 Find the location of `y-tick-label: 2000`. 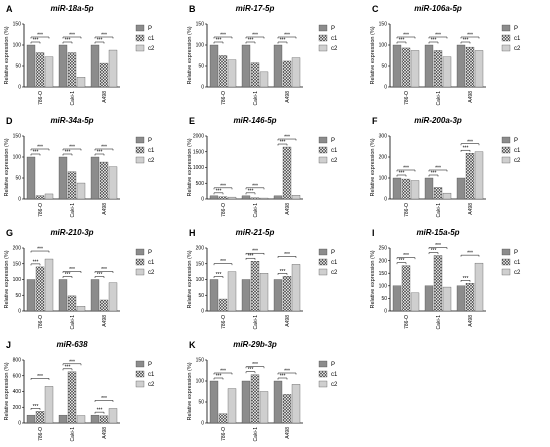

y-tick-label: 2000 is located at coordinates (198, 137).